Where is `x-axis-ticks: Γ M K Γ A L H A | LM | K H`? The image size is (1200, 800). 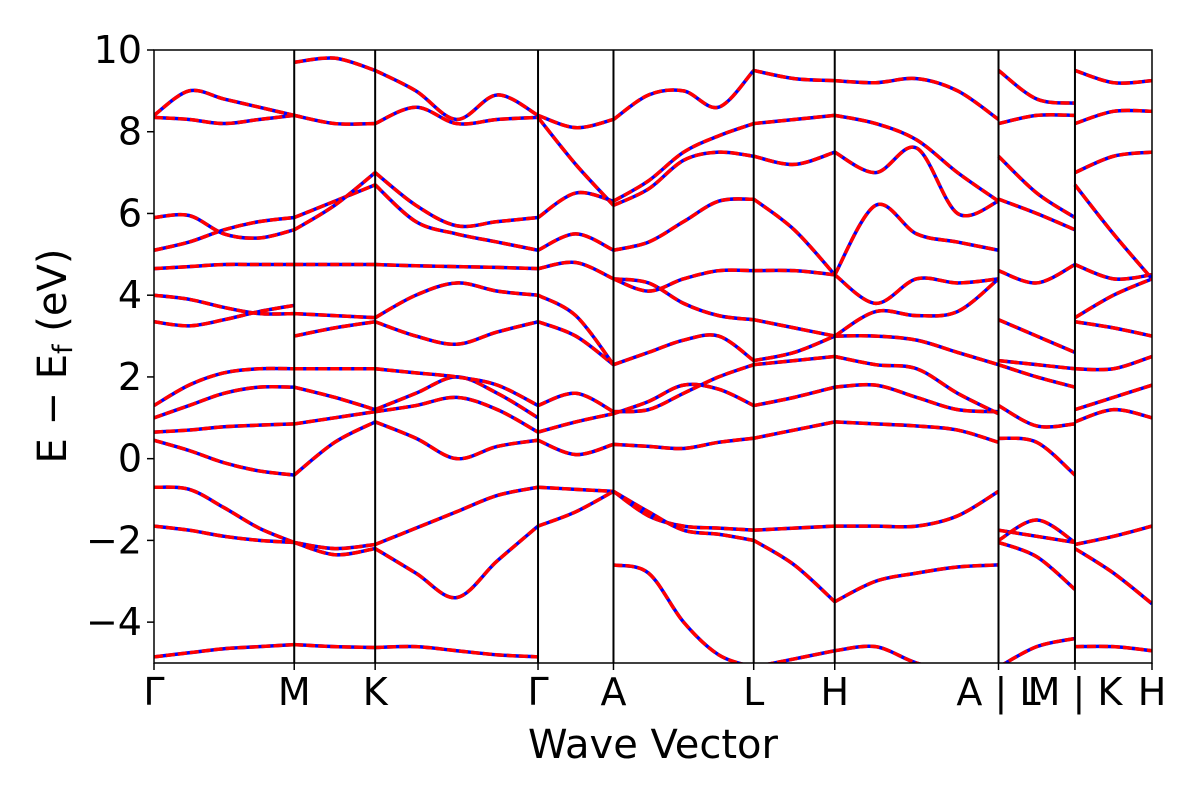
x-axis-ticks: Γ M K Γ A L H A | LM | K H is located at coordinates (654, 689).